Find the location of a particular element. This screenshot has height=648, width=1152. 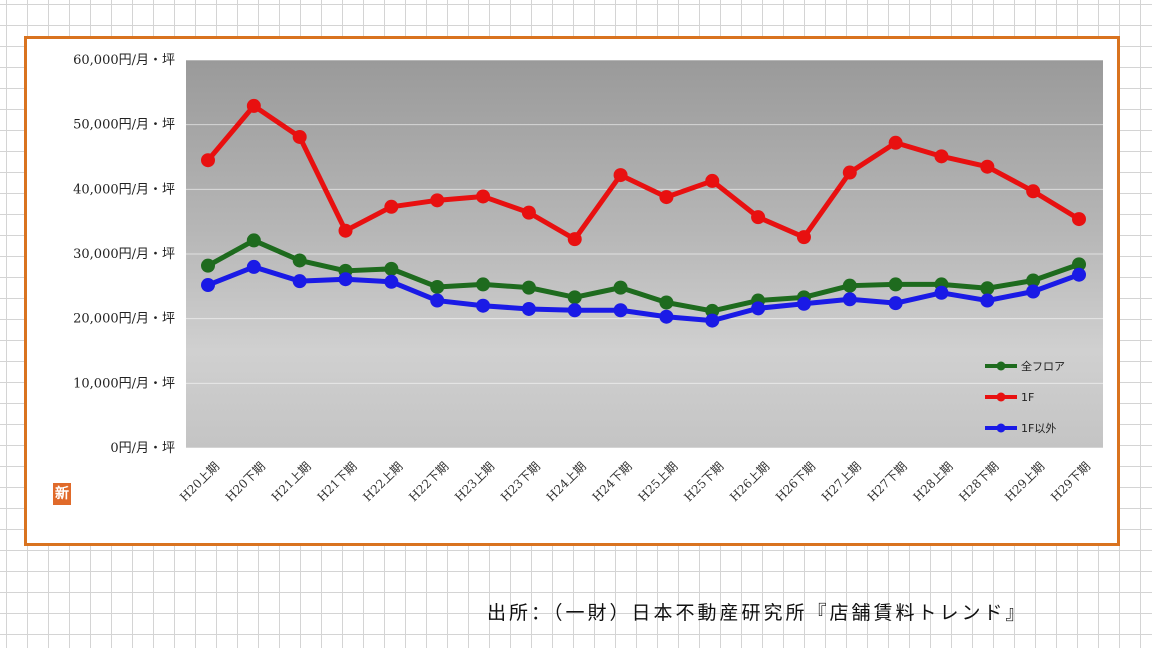

y-tick-label: 20,000円/月・坪 is located at coordinates (124, 319).